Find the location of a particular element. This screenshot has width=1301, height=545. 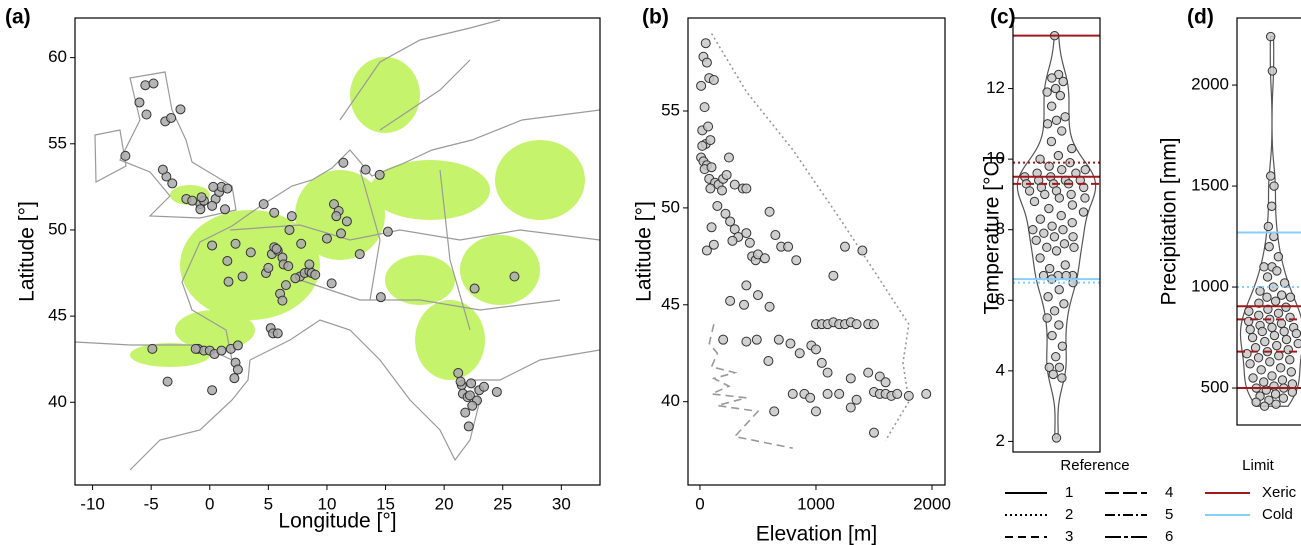

panel-label: (a) is located at coordinates (18, 17).